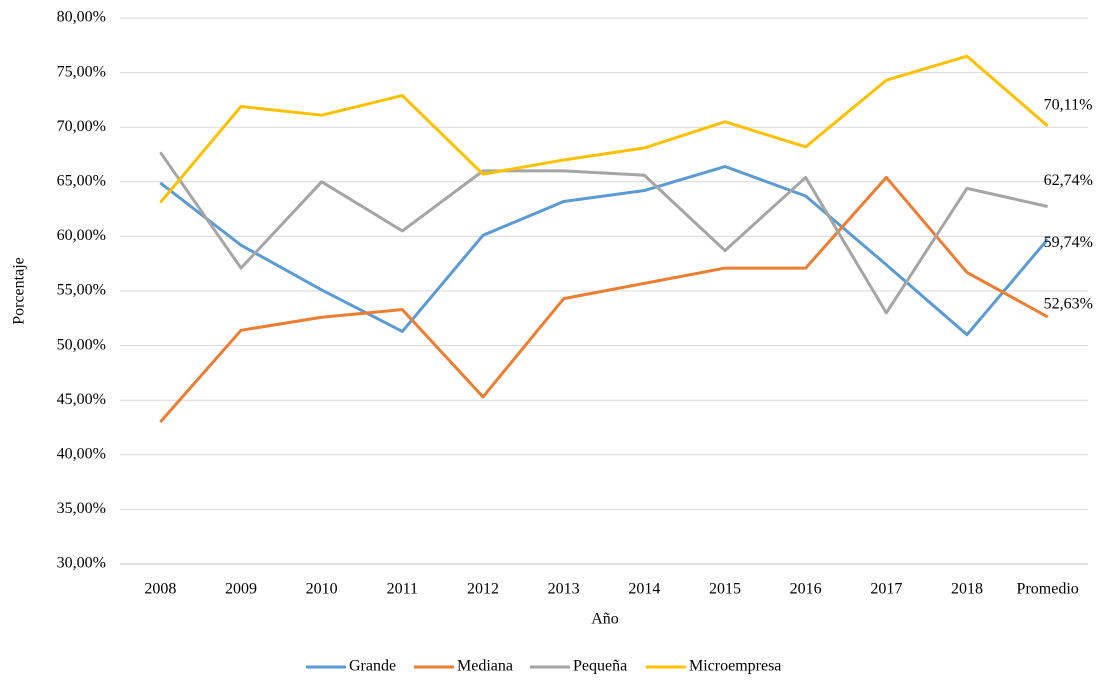 This screenshot has height=687, width=1108. Describe the element at coordinates (735, 666) in the screenshot. I see `legend-label: Microempresa` at that location.